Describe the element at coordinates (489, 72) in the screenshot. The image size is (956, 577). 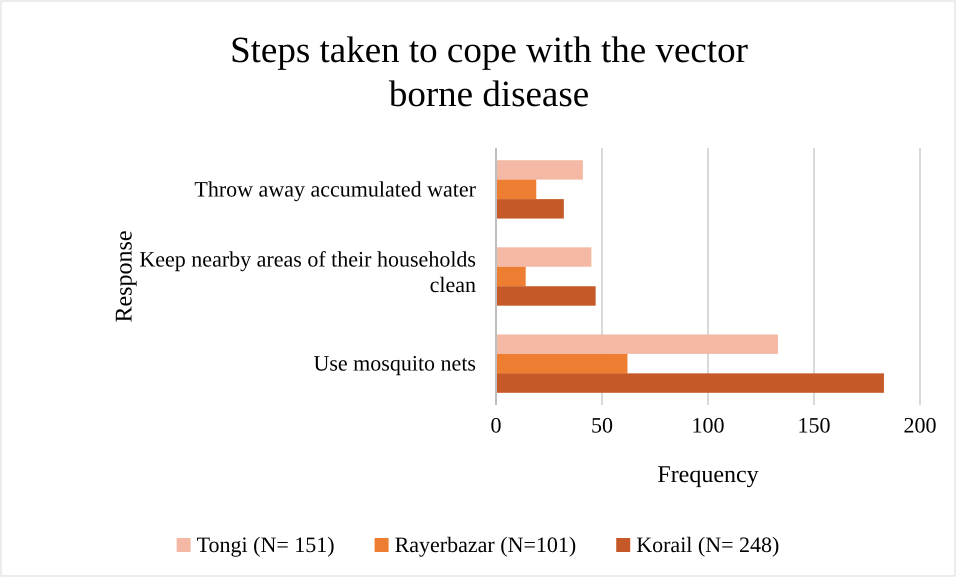
I see `chart-title: Steps taken to cope with the vector borne disease` at that location.